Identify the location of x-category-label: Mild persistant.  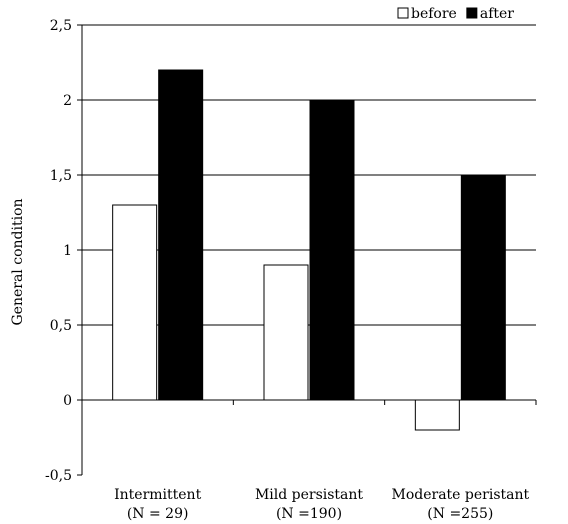
(309, 495).